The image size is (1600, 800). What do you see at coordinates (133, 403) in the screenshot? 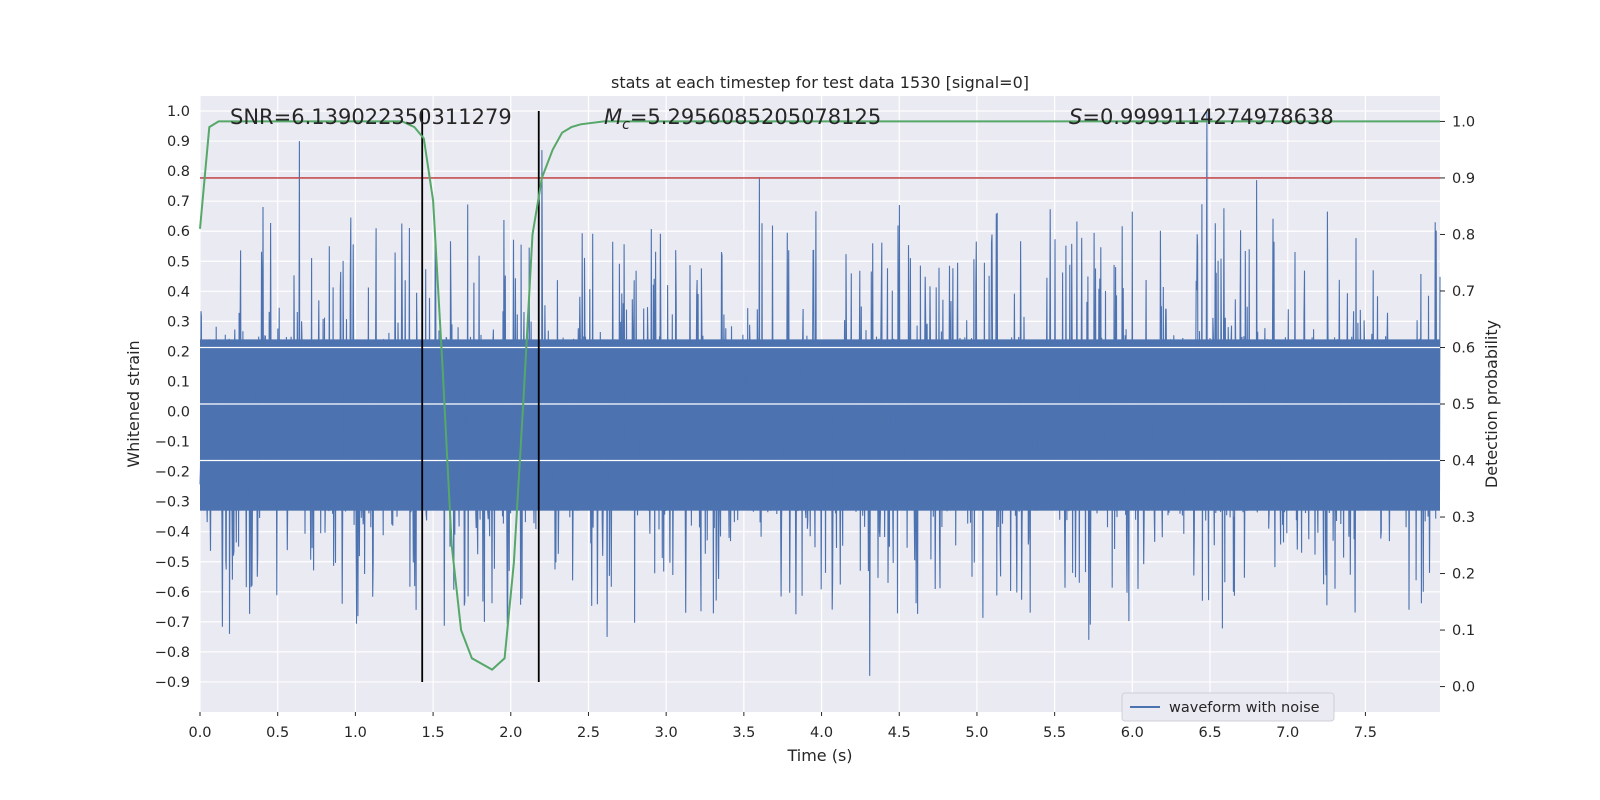
I see `y-axis-label: Whitened strain` at bounding box center [133, 403].